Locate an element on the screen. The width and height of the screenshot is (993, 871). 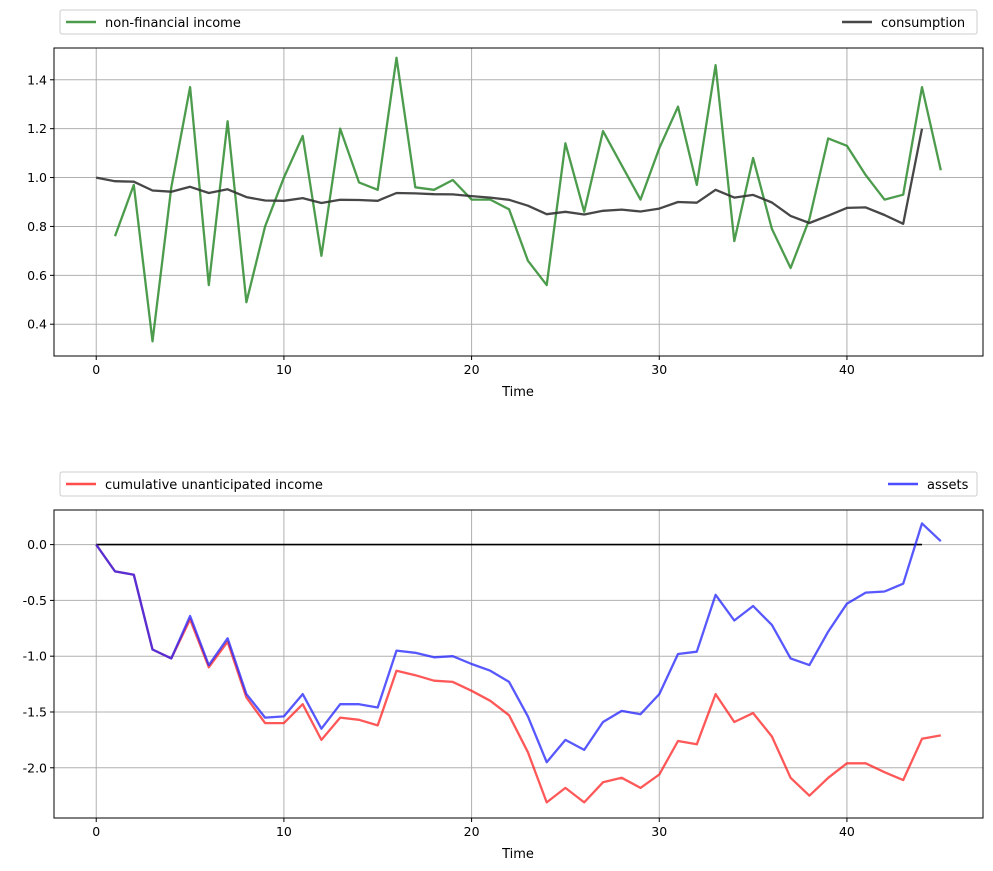
y-tick-label: 0.6 is located at coordinates (37, 275).